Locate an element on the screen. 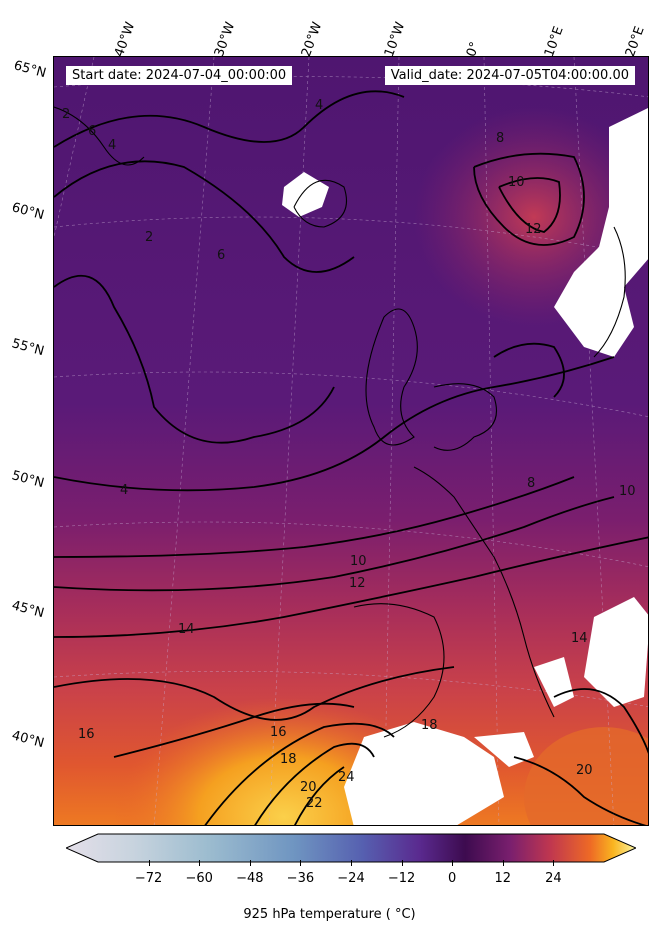 The image size is (659, 936). colorbar is located at coordinates (351, 848).